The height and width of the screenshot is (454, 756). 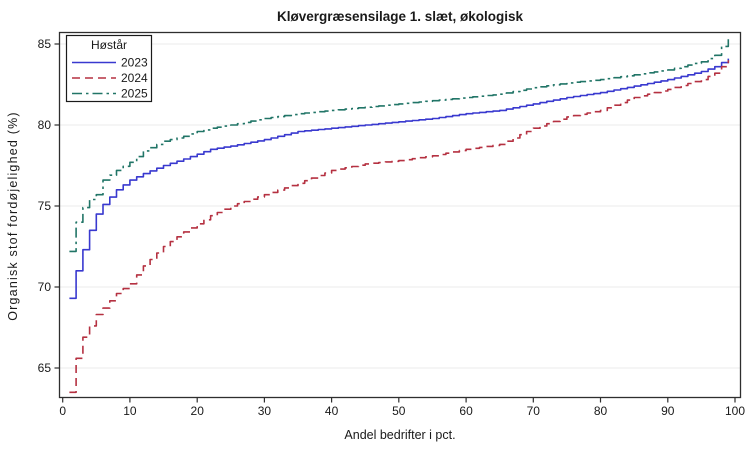 What do you see at coordinates (400, 16) in the screenshot?
I see `chart-title: Kløvergræsensilage 1. slæt, økologisk` at bounding box center [400, 16].